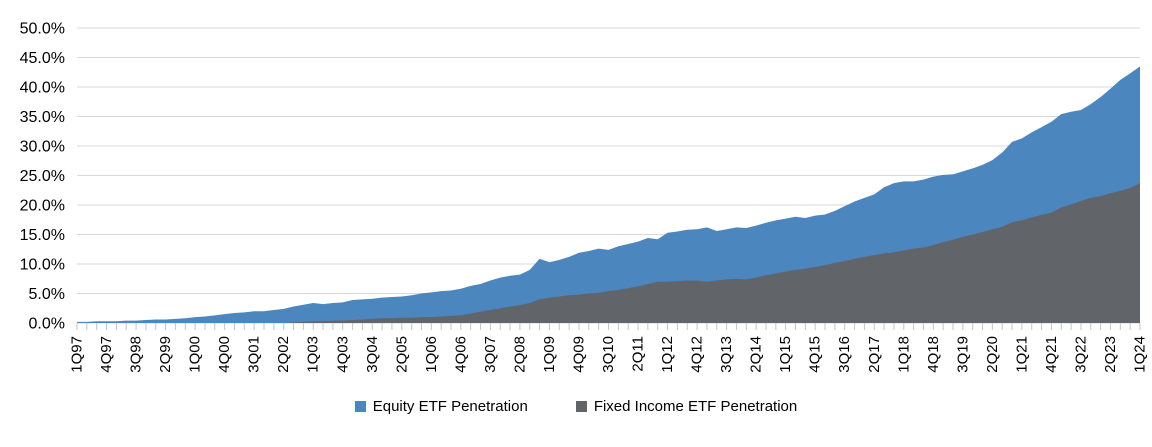 This screenshot has width=1152, height=447. What do you see at coordinates (608, 354) in the screenshot?
I see `x-axis-tick-label: 3Q10` at bounding box center [608, 354].